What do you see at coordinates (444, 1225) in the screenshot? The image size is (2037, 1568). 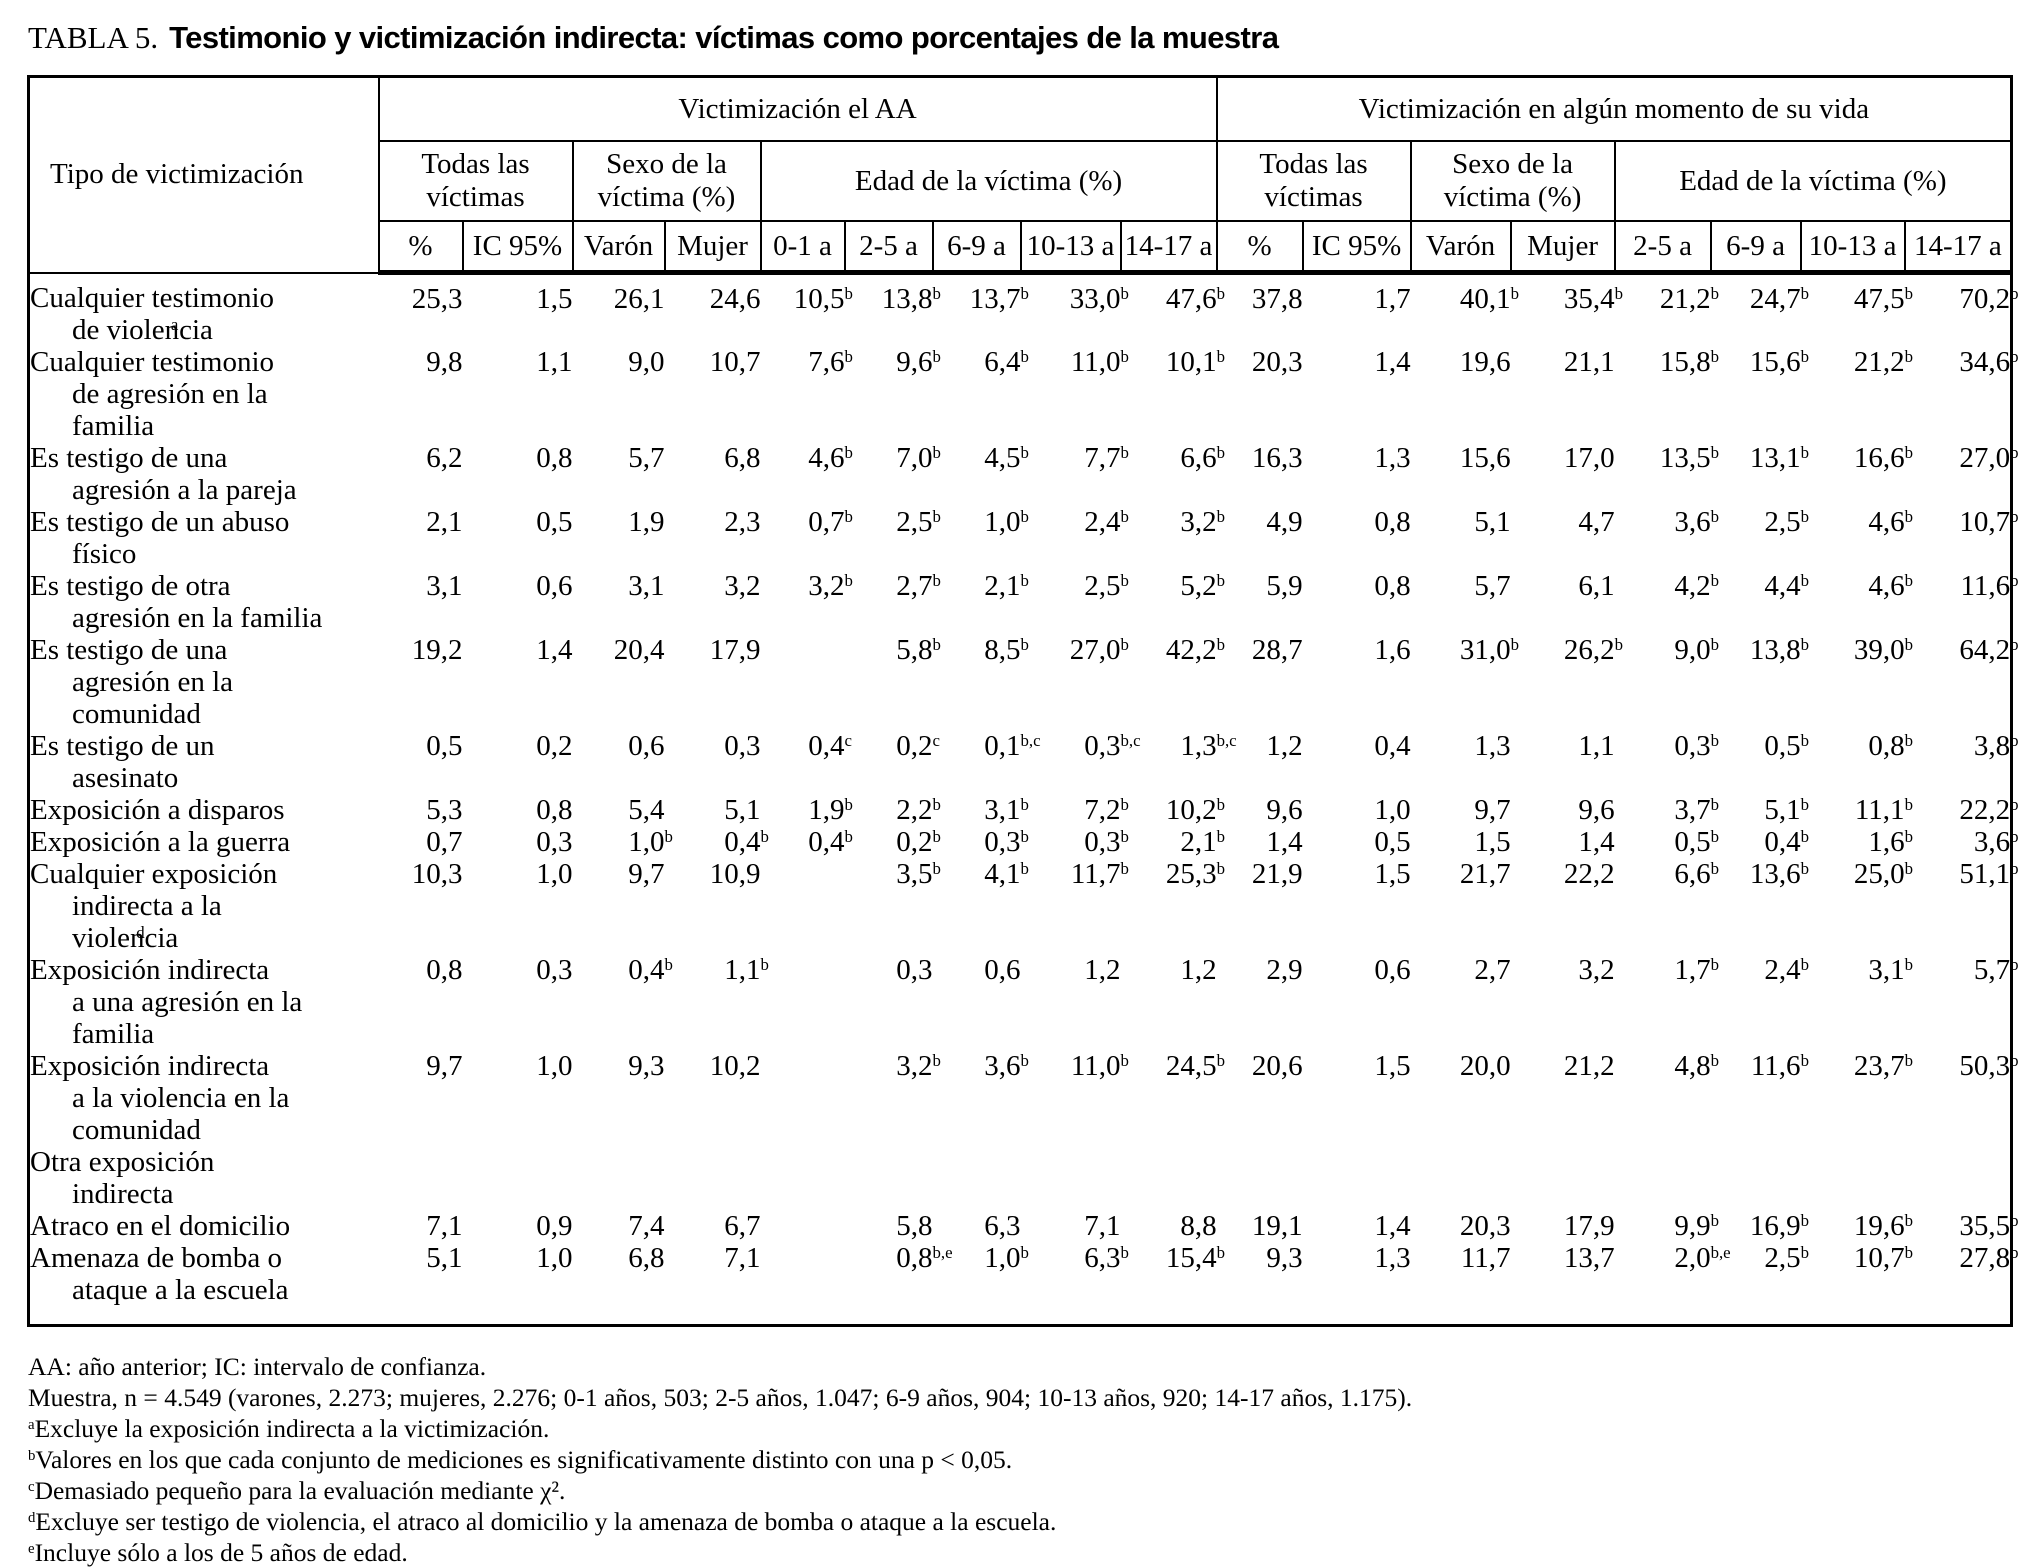 I see `value-cell: 7,1` at bounding box center [444, 1225].